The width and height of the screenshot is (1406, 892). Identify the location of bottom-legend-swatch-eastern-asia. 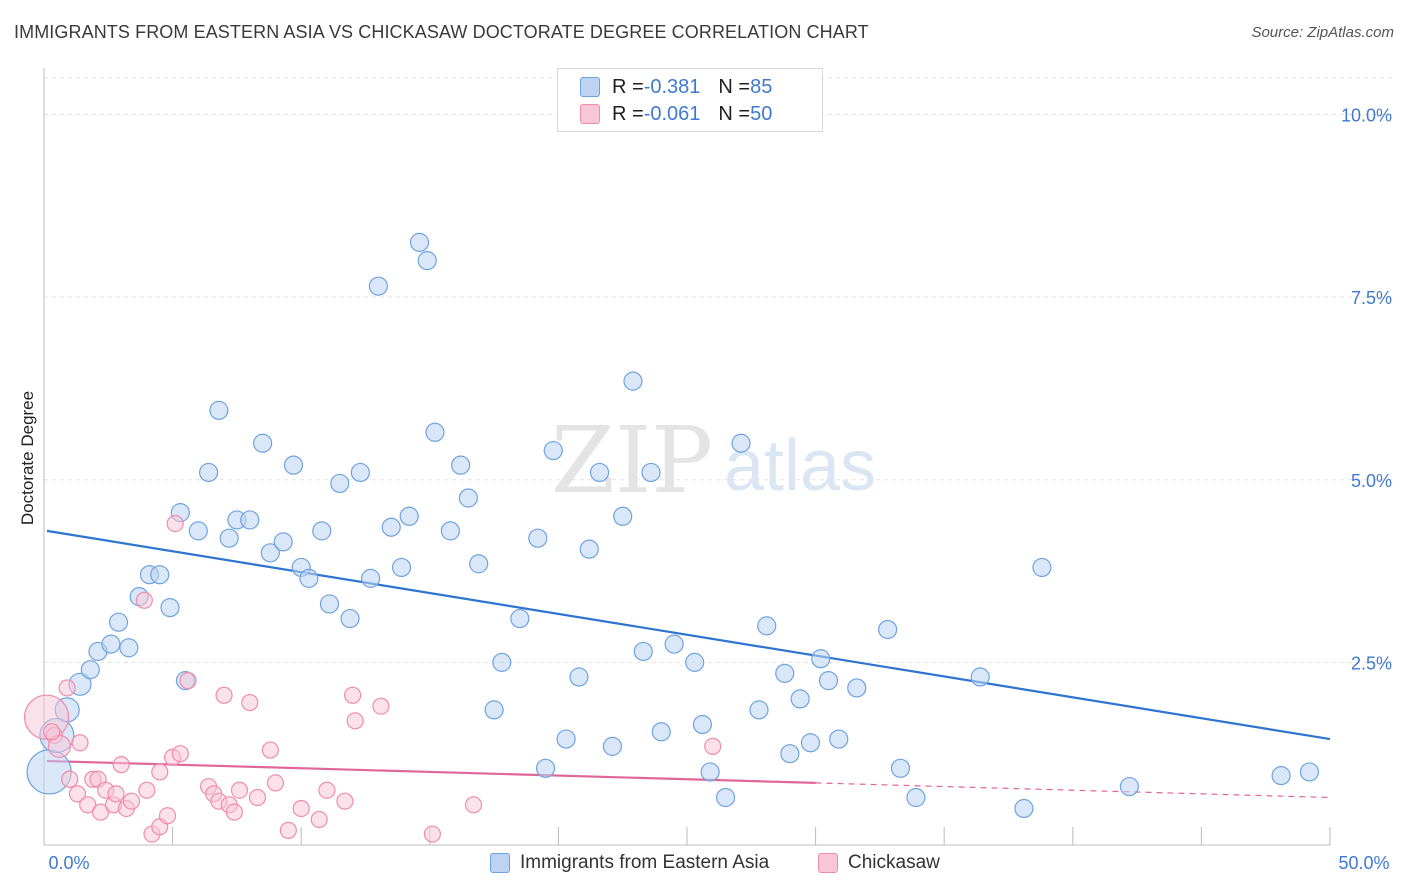
(500, 863).